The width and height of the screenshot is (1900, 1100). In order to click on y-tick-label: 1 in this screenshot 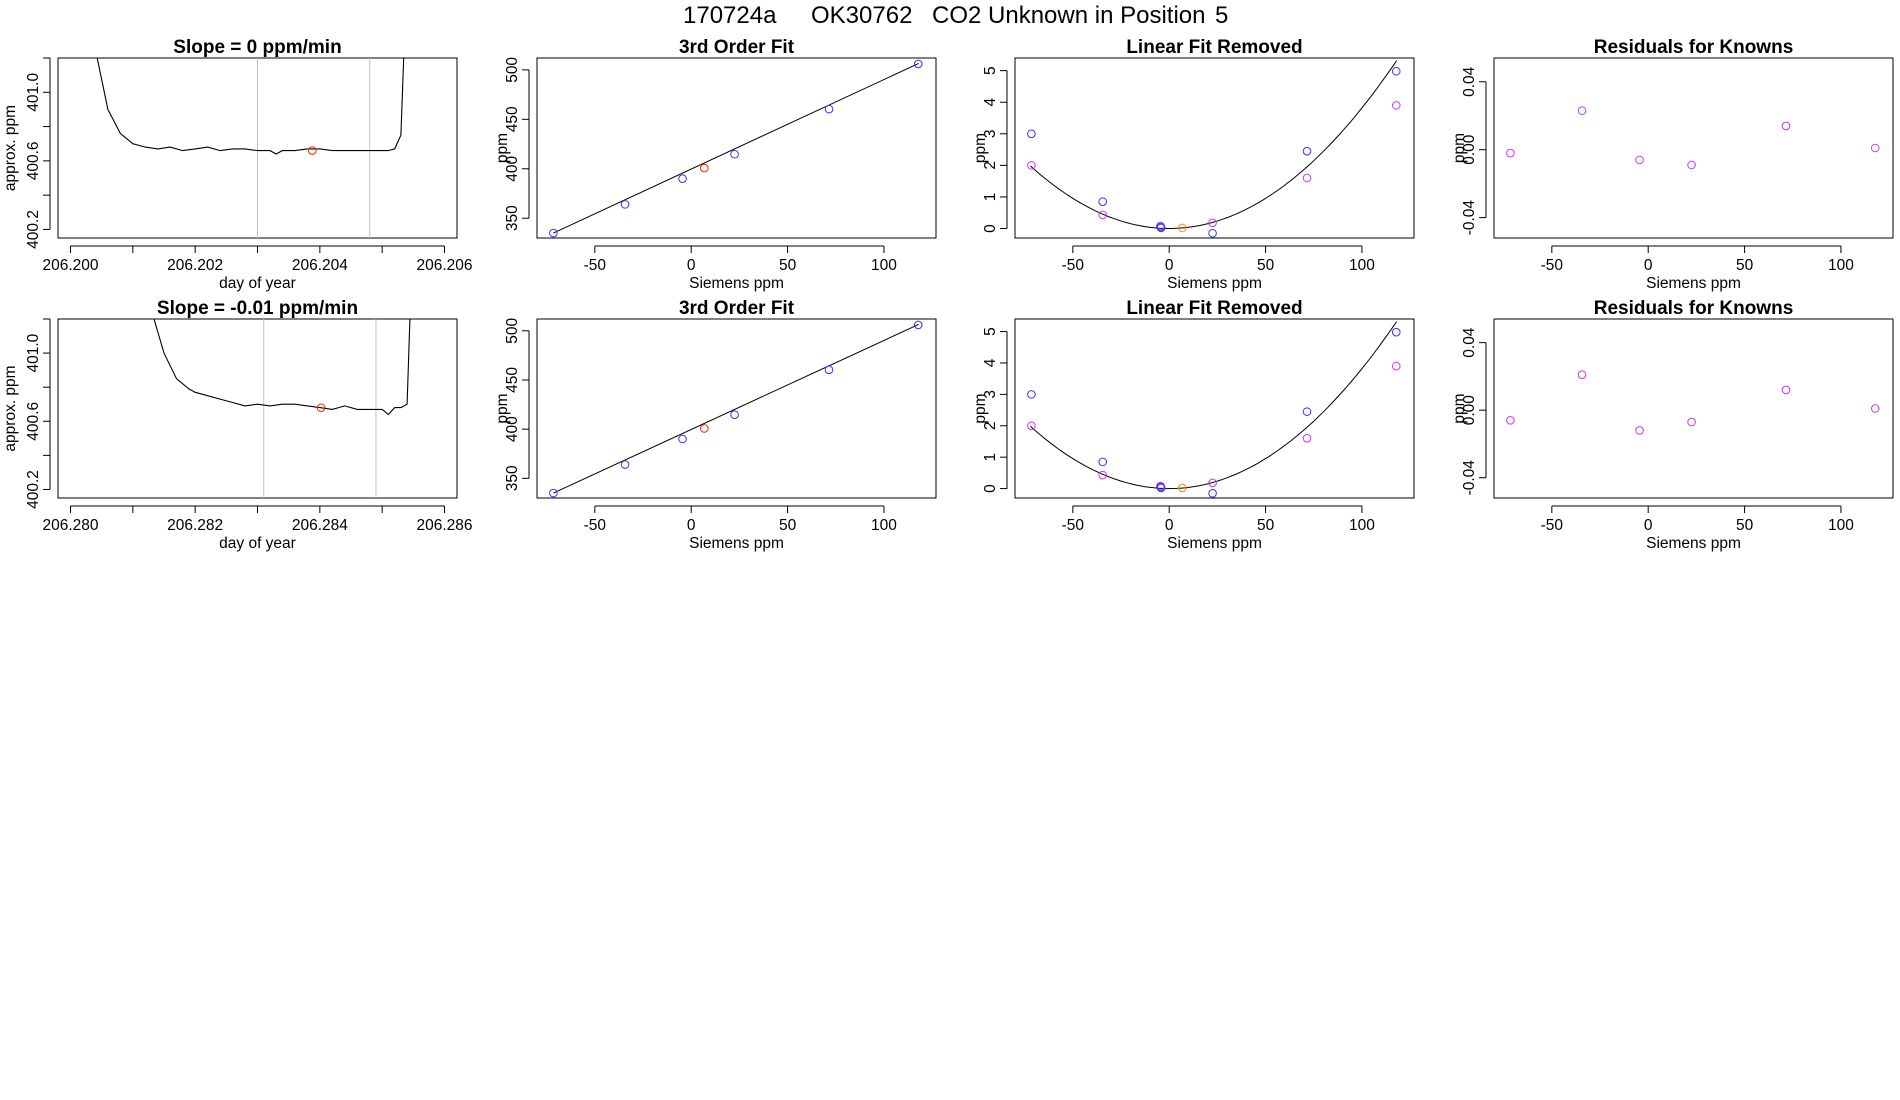, I will do `click(990, 457)`.